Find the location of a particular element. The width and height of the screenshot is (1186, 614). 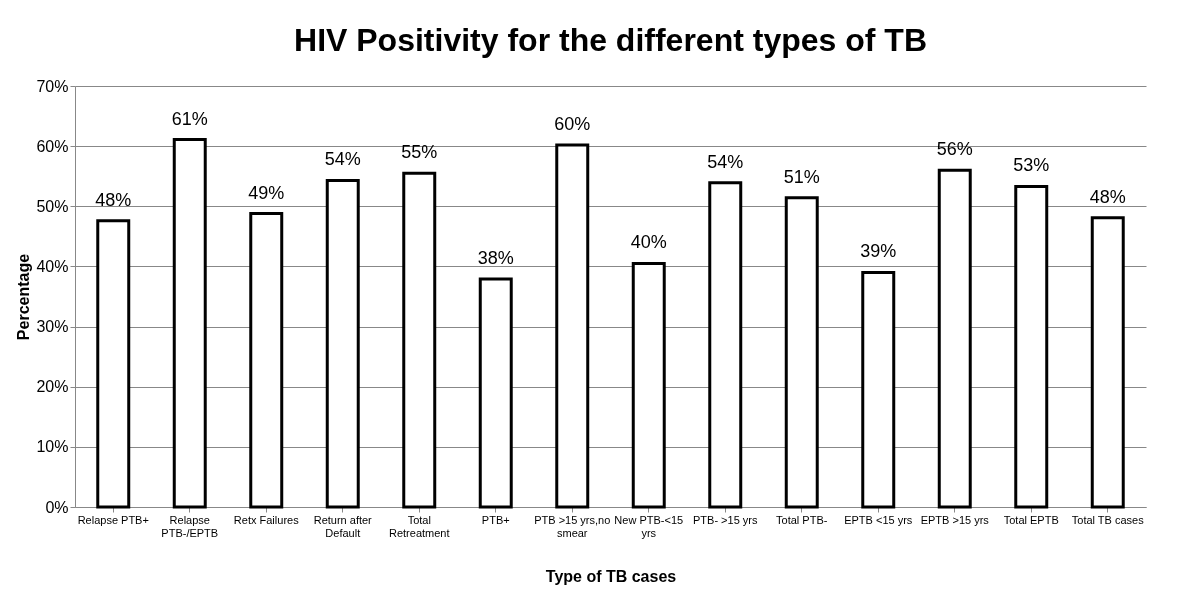

data-label: 53% is located at coordinates (1031, 165).